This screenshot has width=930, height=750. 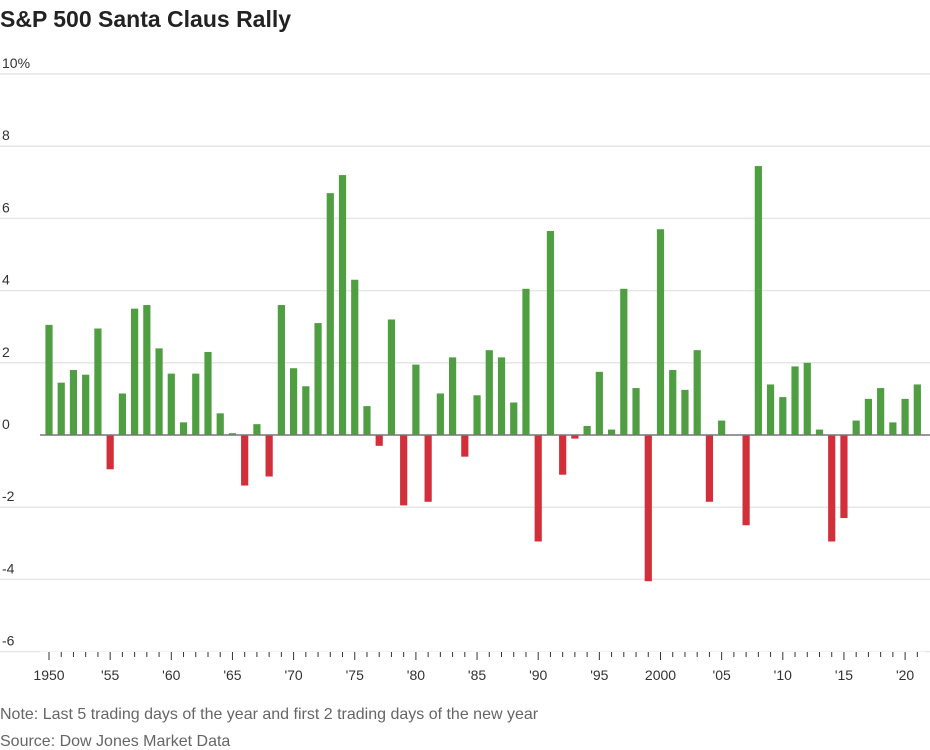 I want to click on bar-1972, so click(x=318, y=379).